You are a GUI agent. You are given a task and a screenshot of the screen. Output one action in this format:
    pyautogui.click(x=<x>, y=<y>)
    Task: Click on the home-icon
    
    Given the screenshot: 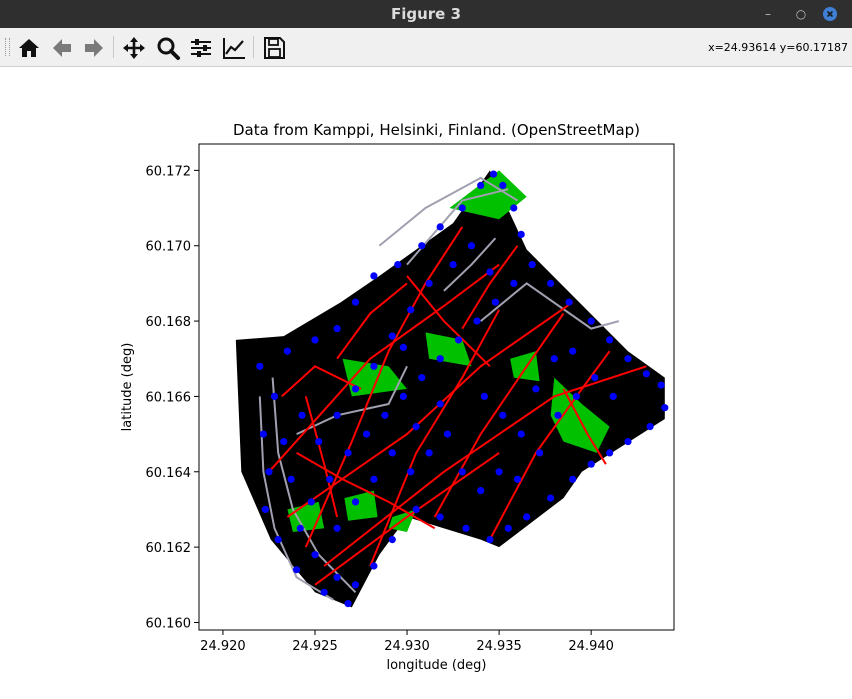 What is the action you would take?
    pyautogui.click(x=29, y=48)
    